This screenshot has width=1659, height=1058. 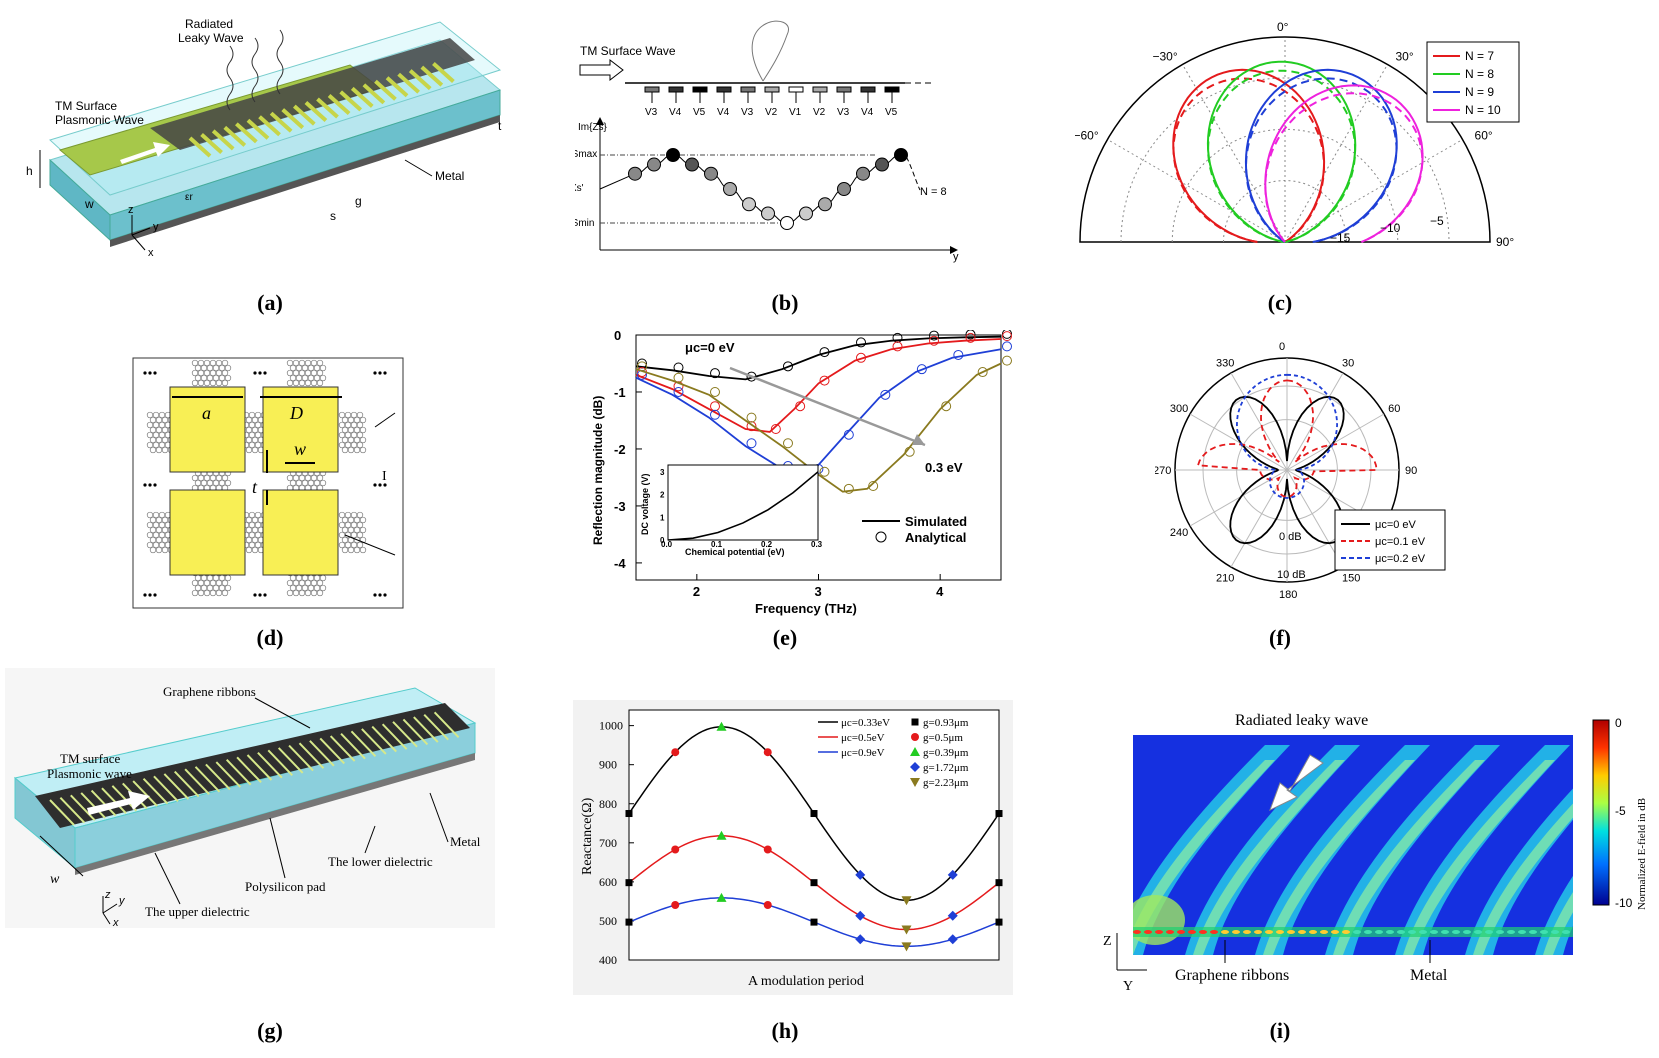 What do you see at coordinates (1484, 136) in the screenshot?
I see `angle-label: 60°` at bounding box center [1484, 136].